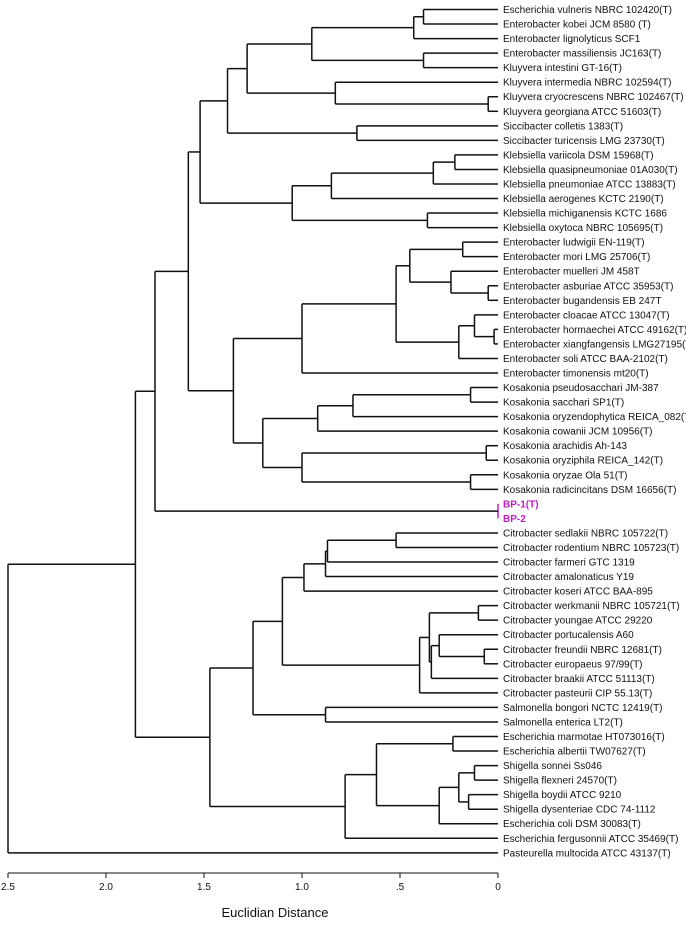  Describe the element at coordinates (560, 781) in the screenshot. I see `leaf-label: Shigella flexneri 24570(T)` at that location.